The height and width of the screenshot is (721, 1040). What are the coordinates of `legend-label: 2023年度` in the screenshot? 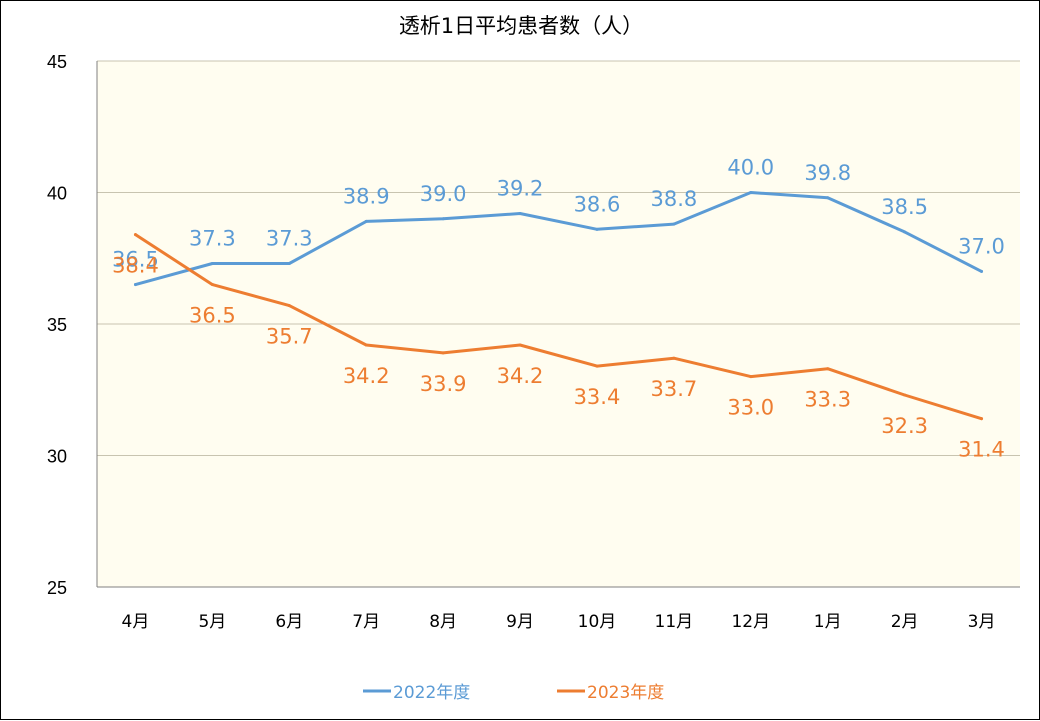 It's located at (625, 693).